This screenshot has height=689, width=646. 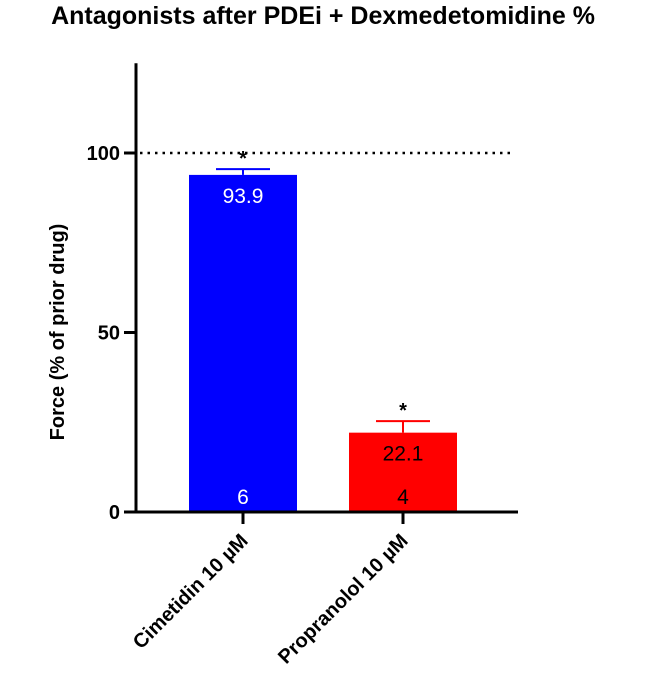 I want to click on y-axis-title: Force (% of prior drug), so click(x=58, y=332).